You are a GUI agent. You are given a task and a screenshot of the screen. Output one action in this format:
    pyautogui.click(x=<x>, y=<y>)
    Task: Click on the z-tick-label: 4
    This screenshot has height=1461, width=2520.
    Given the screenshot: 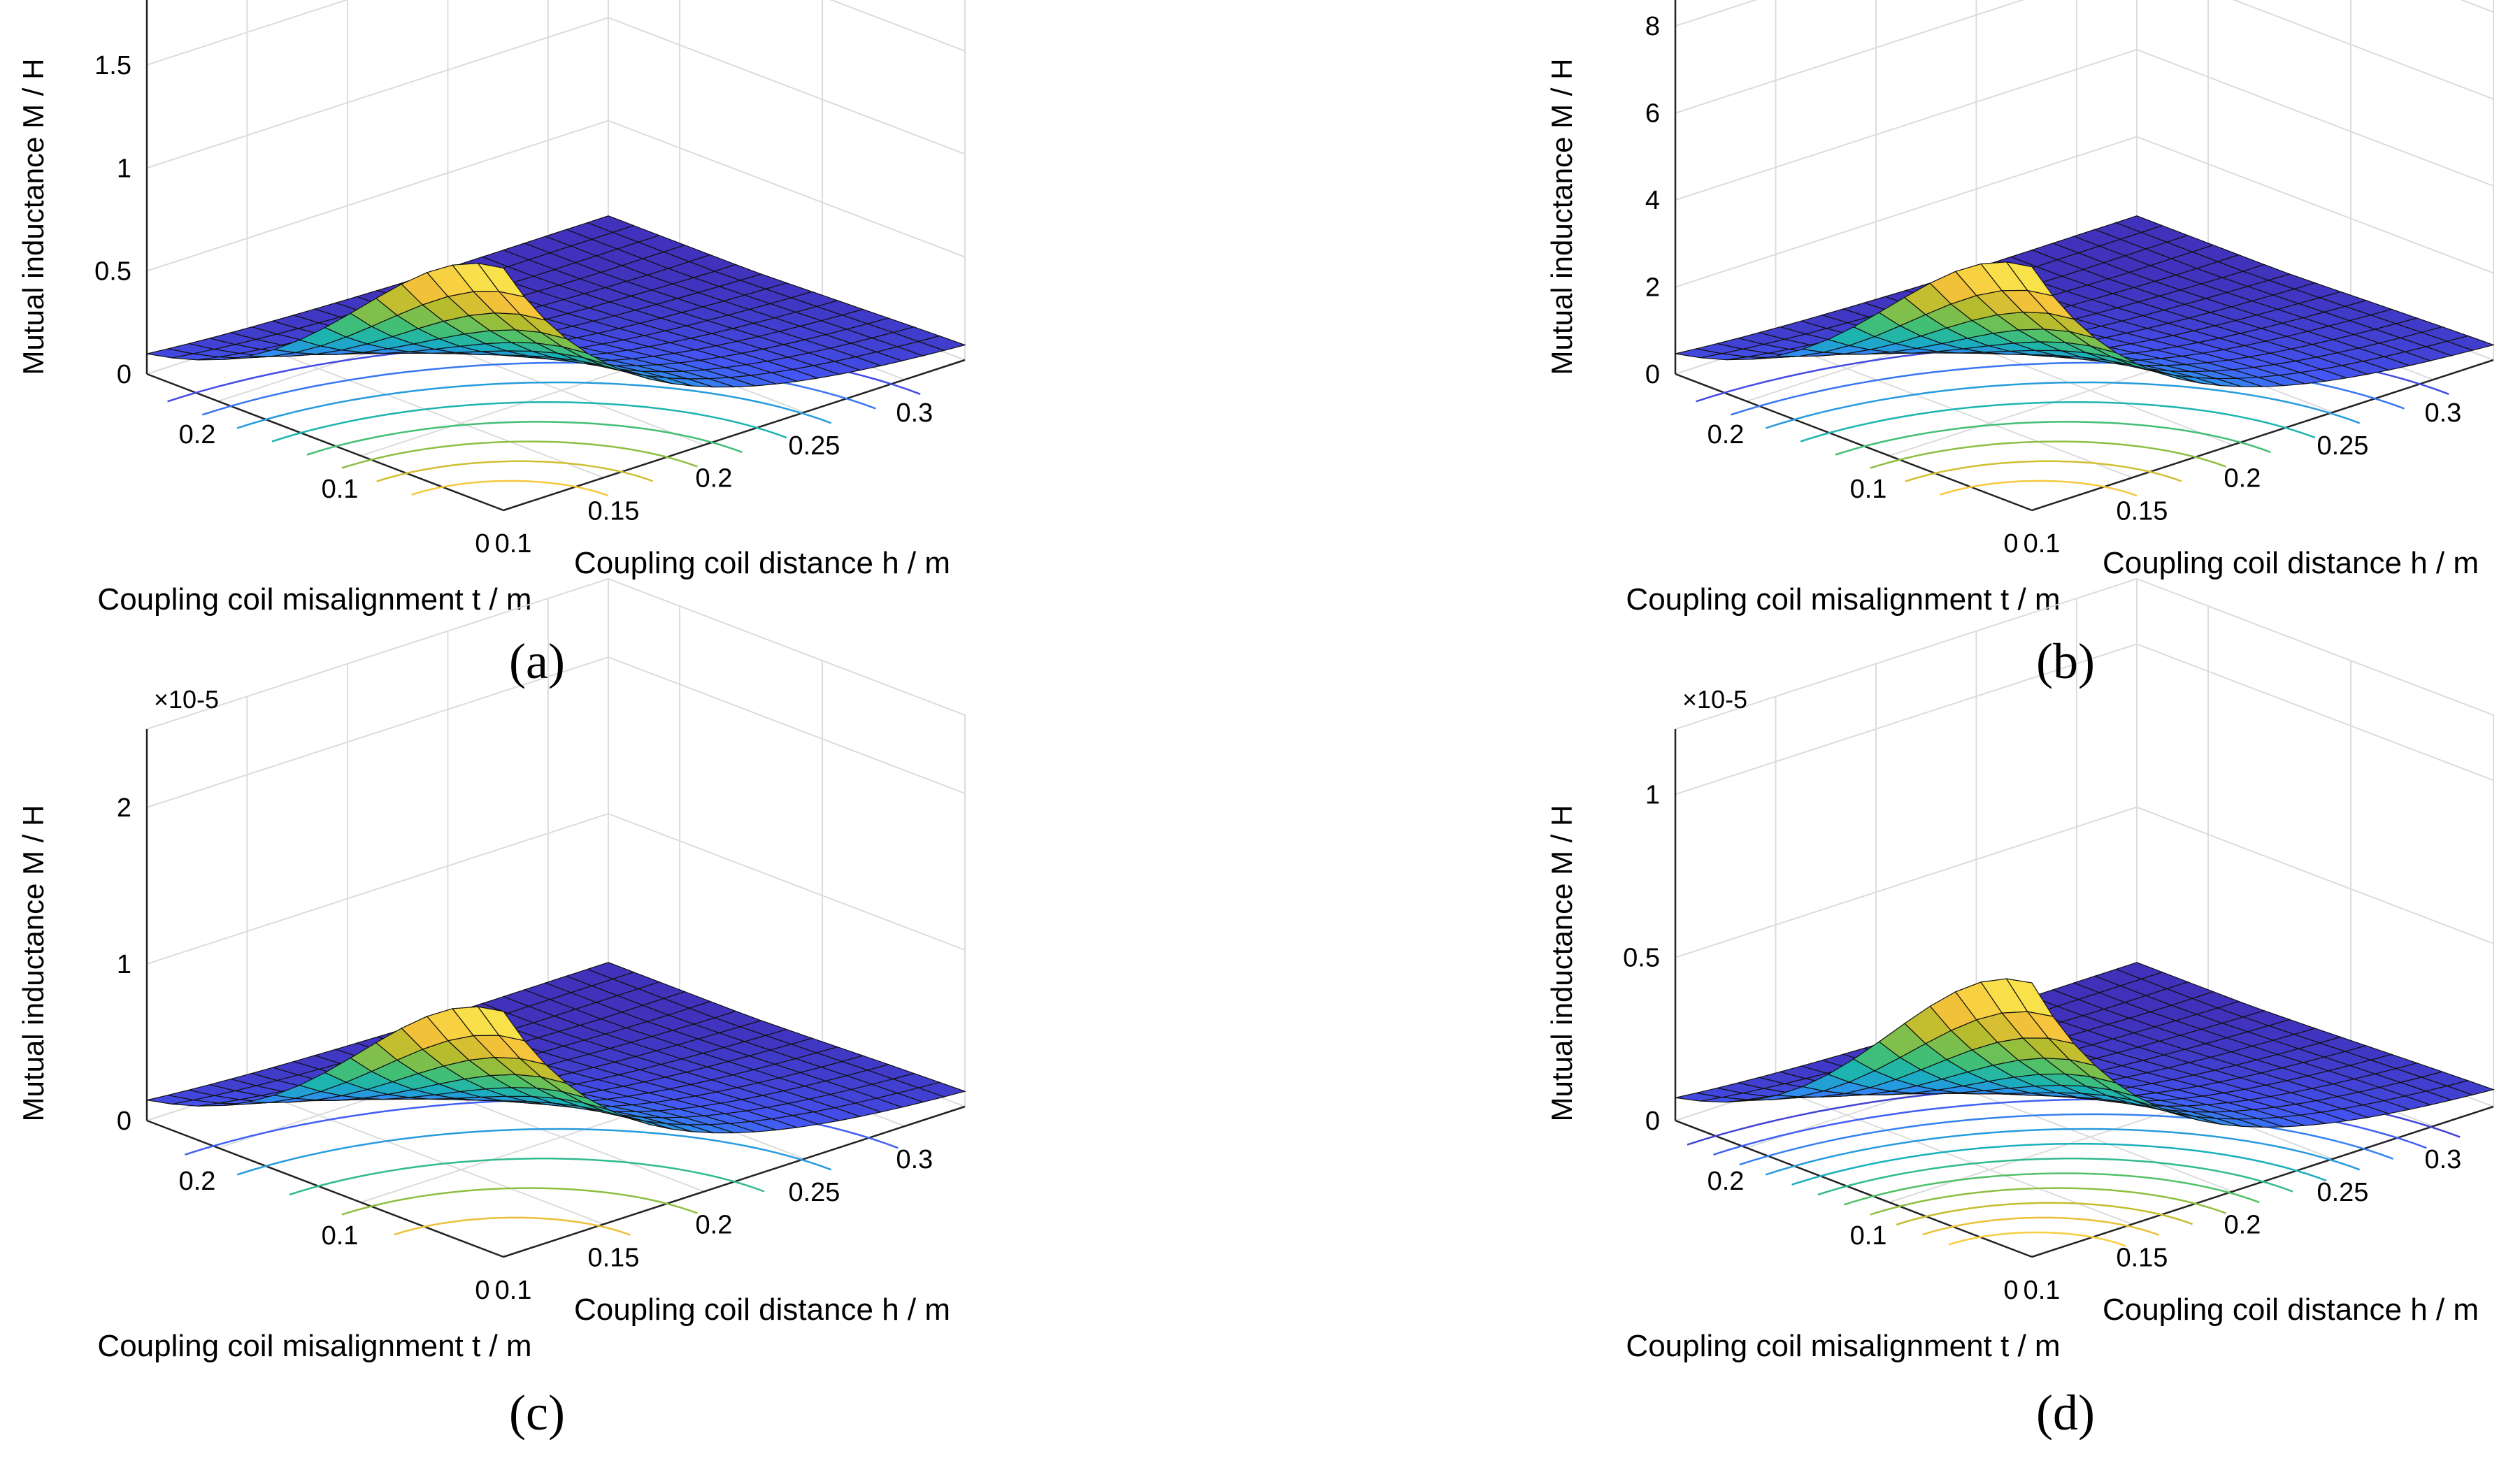 What is the action you would take?
    pyautogui.click(x=1652, y=201)
    